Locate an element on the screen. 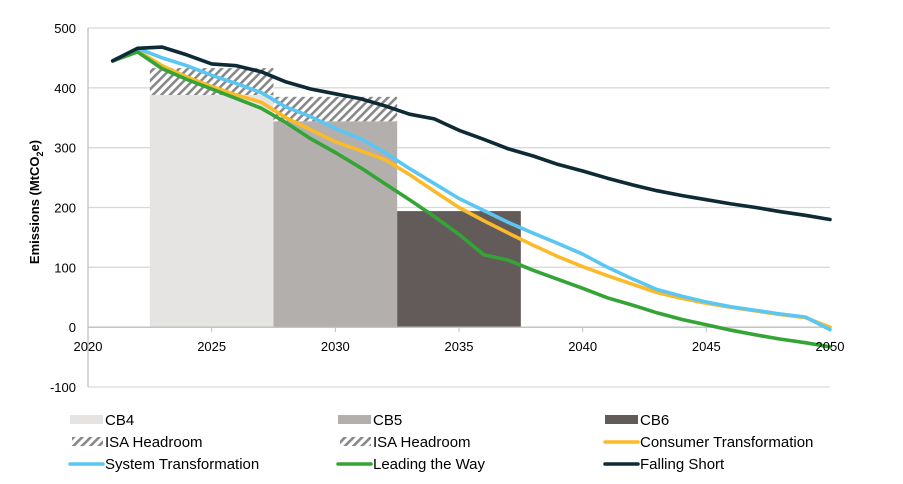 Image resolution: width=903 pixels, height=484 pixels. y-tick-label: 500 is located at coordinates (65, 28).